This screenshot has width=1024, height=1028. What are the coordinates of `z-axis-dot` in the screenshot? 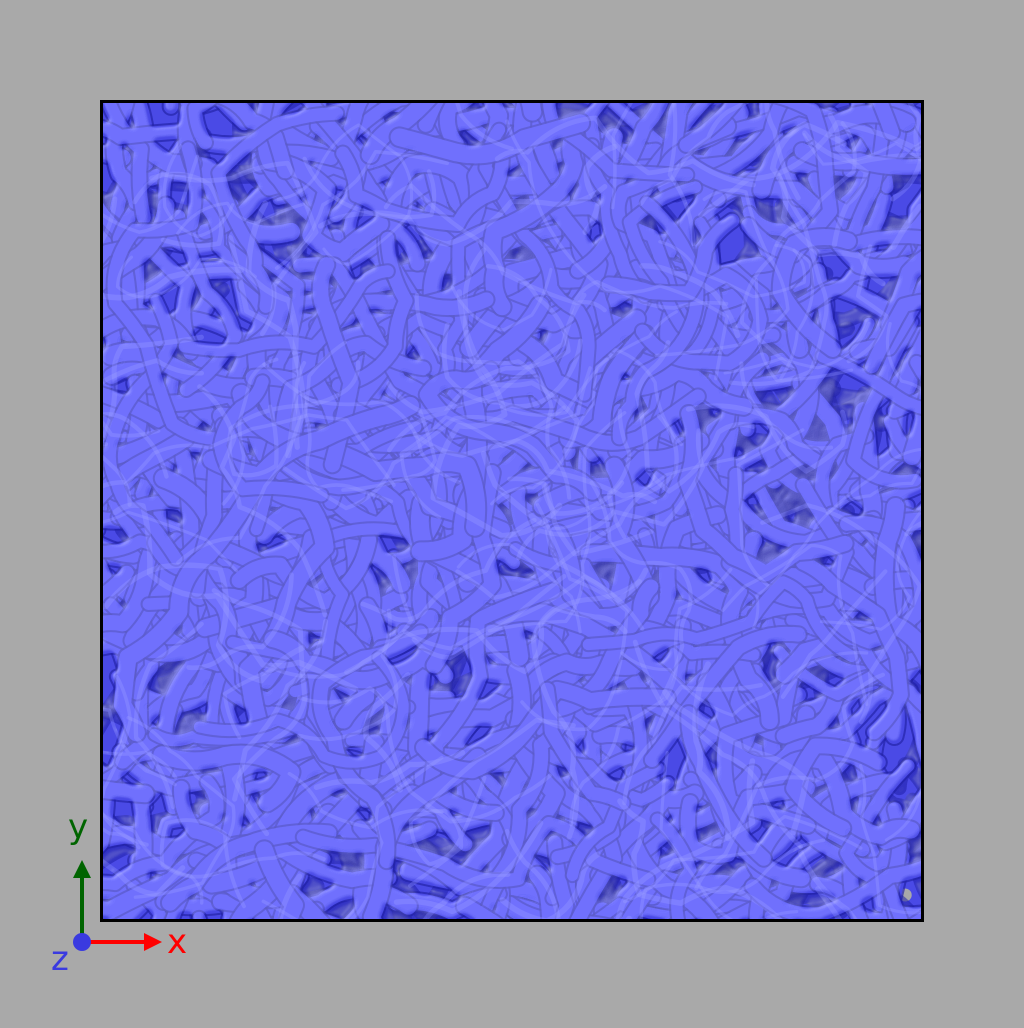 It's located at (82, 942).